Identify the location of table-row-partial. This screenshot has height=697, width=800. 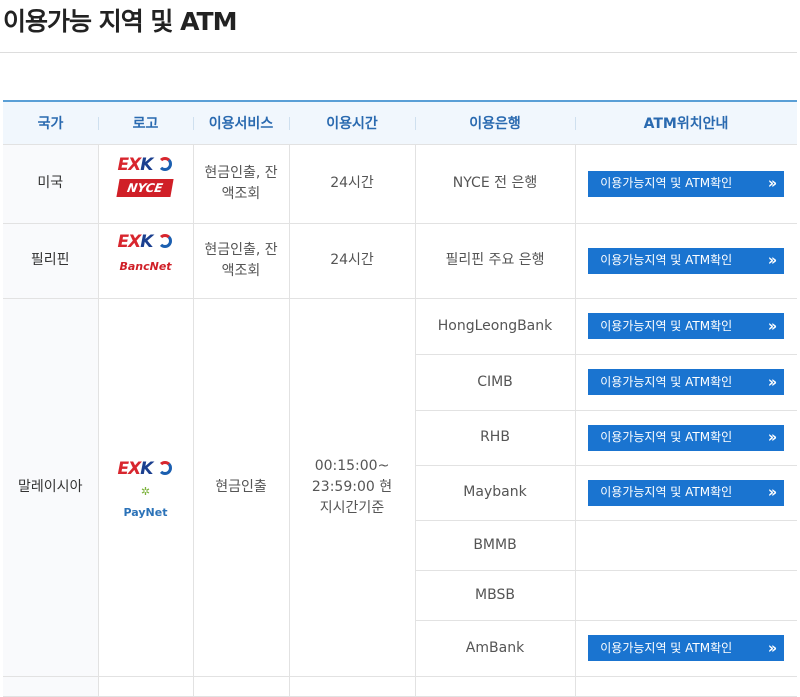
(400, 686).